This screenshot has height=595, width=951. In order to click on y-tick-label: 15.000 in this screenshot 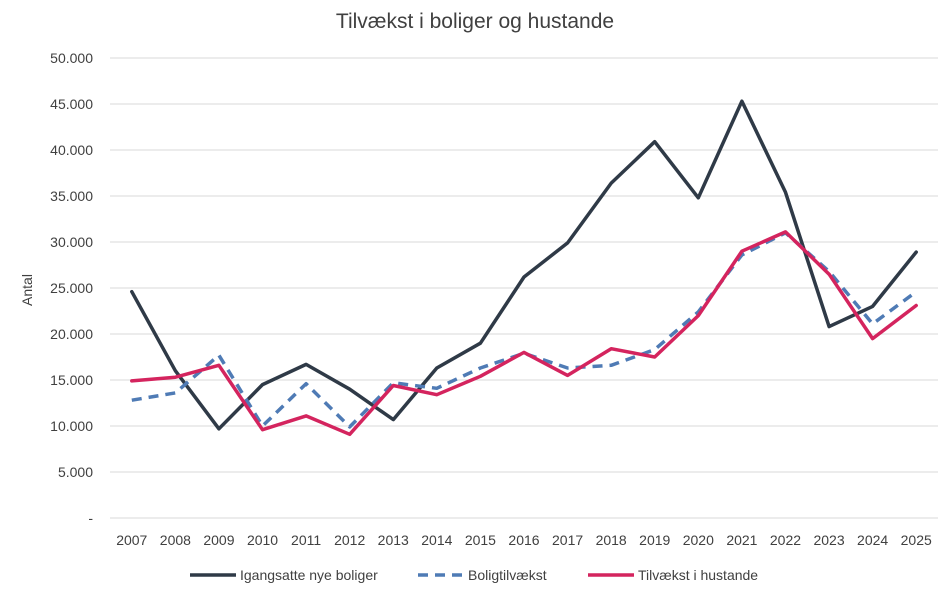, I will do `click(71, 380)`.